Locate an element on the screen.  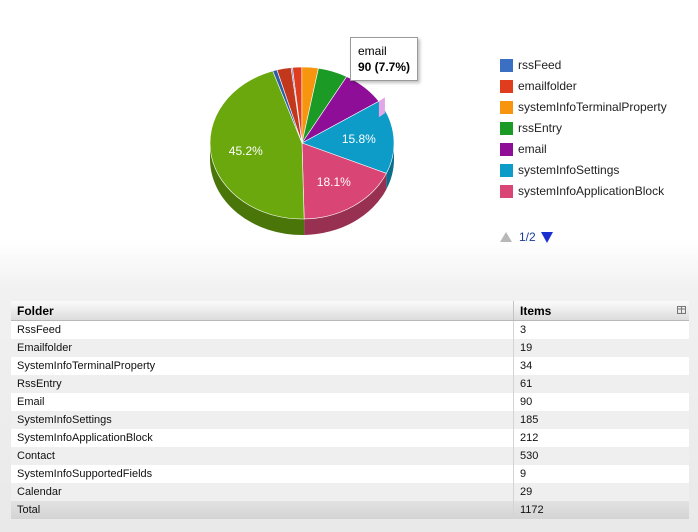
pie-side-walls is located at coordinates (302, 189).